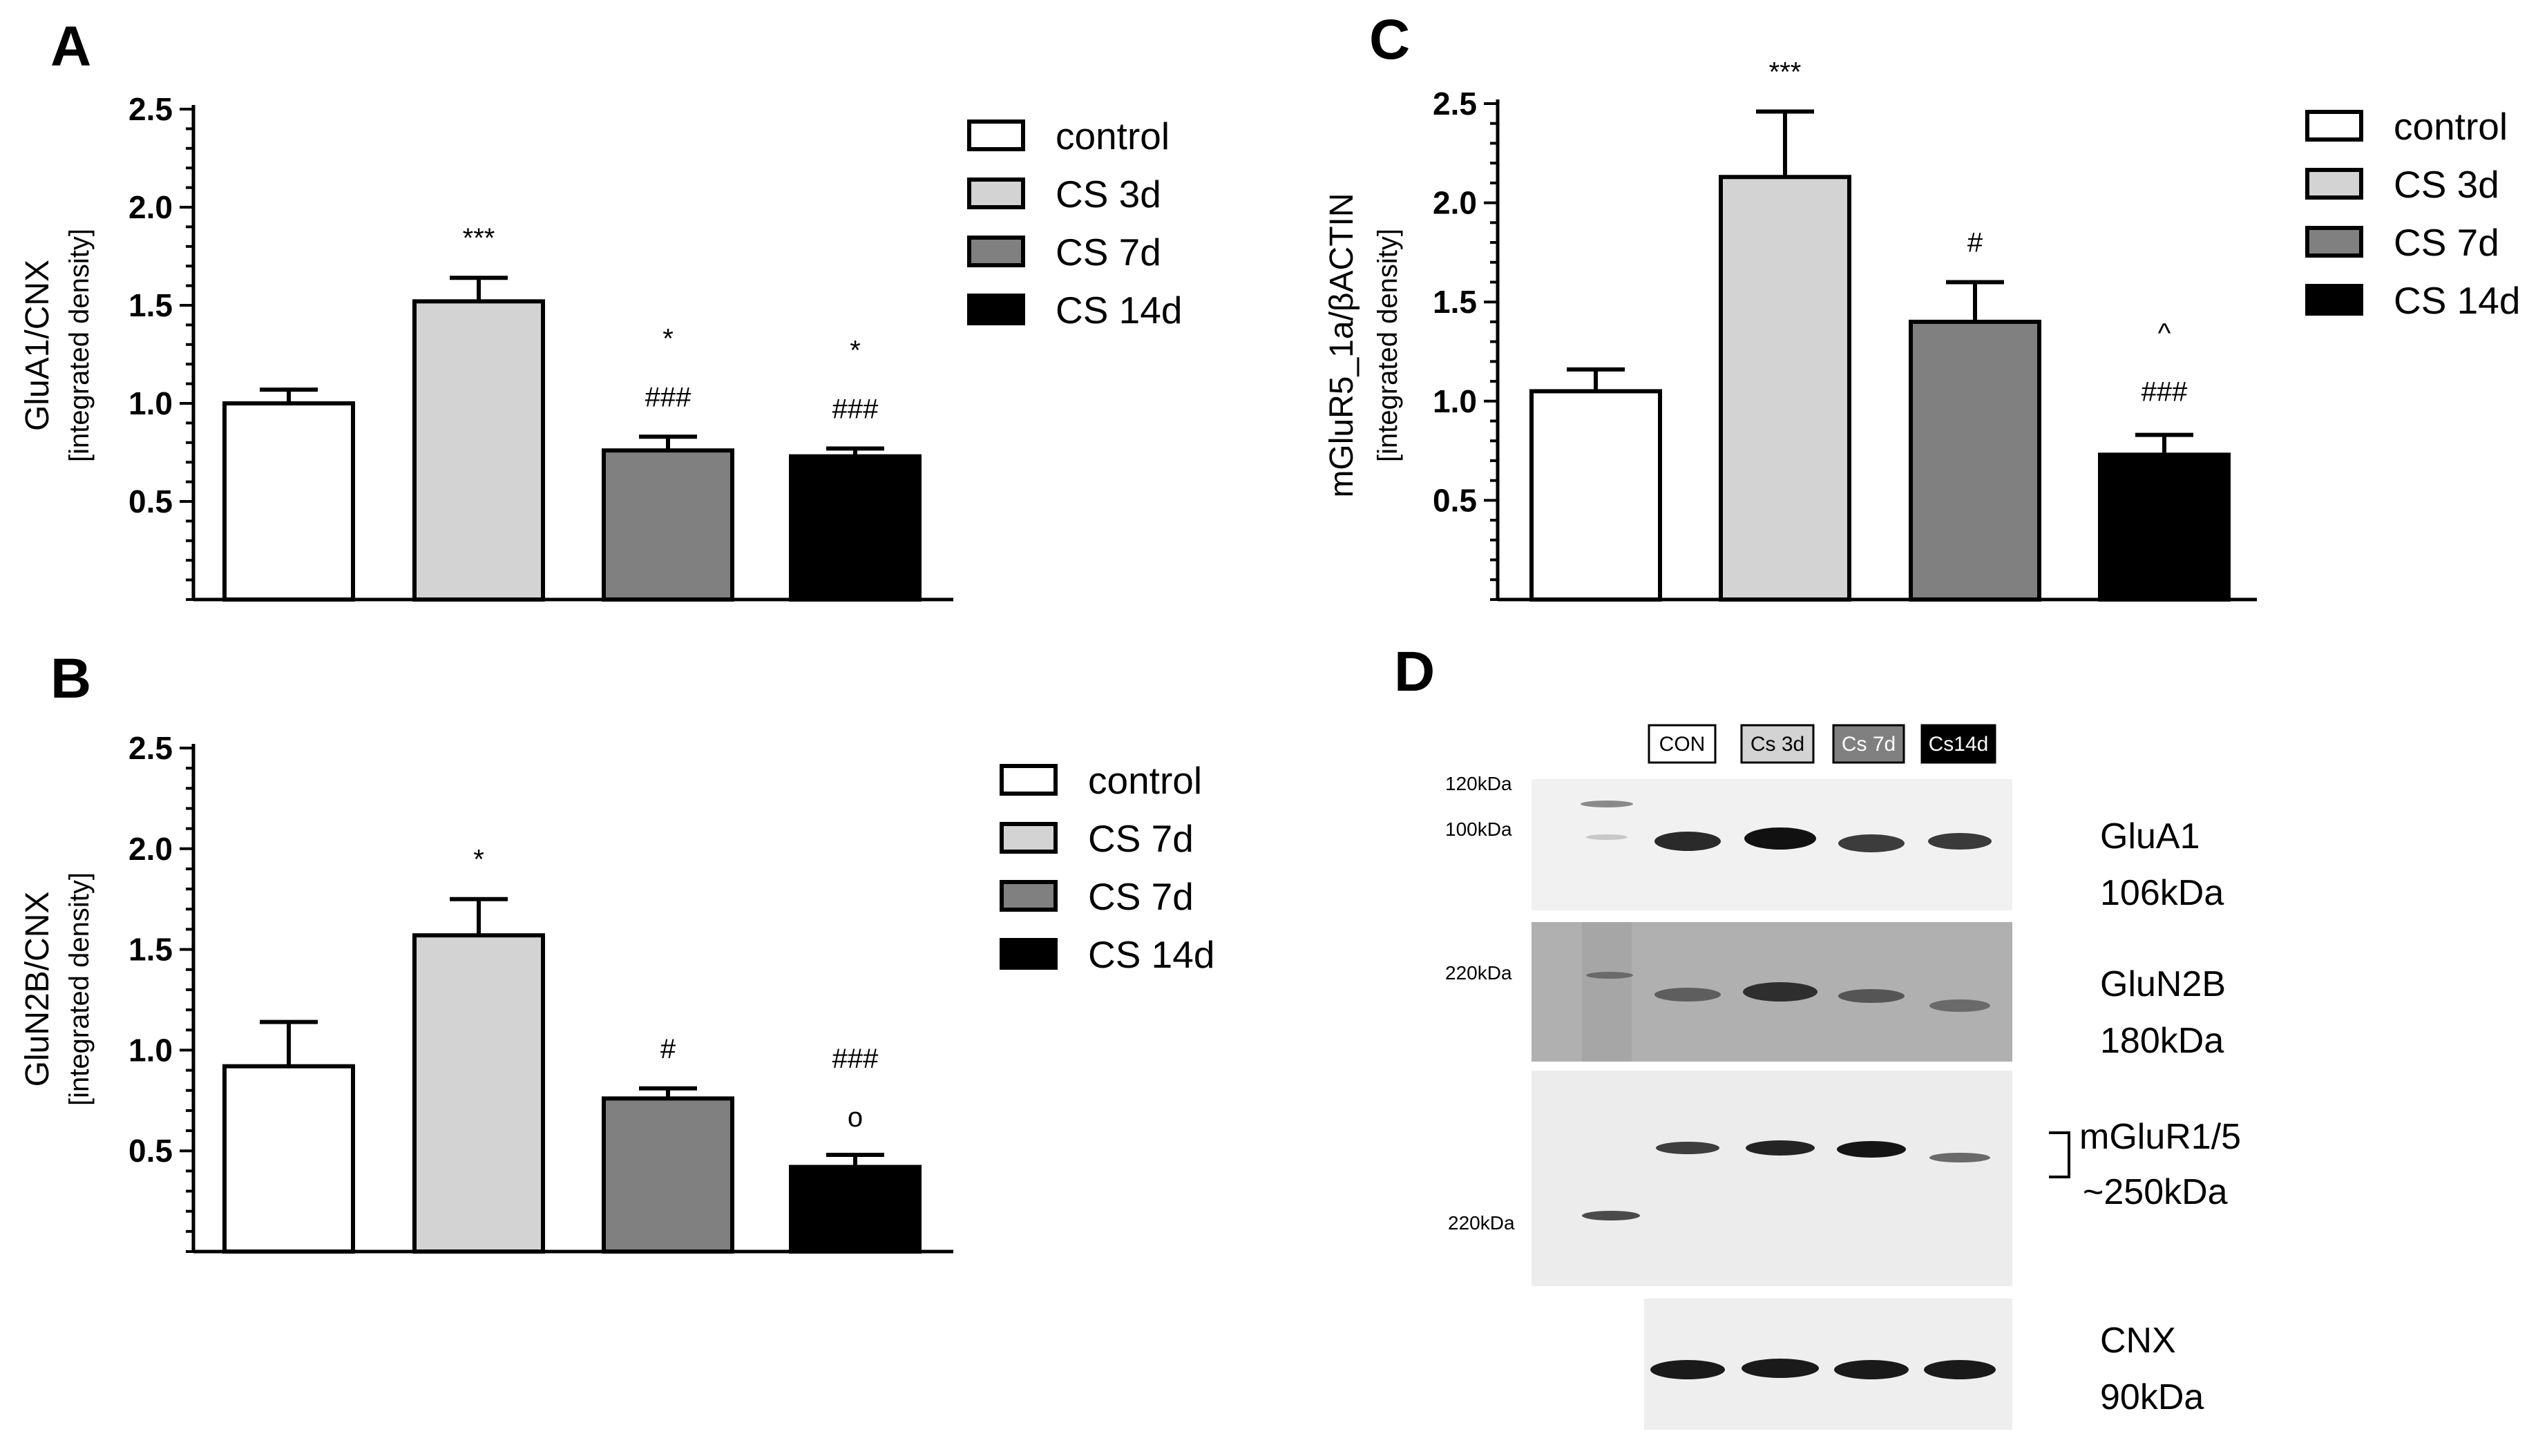 The image size is (2547, 1456). What do you see at coordinates (1960, 1369) in the screenshot?
I see `cnx-band-cs14d` at bounding box center [1960, 1369].